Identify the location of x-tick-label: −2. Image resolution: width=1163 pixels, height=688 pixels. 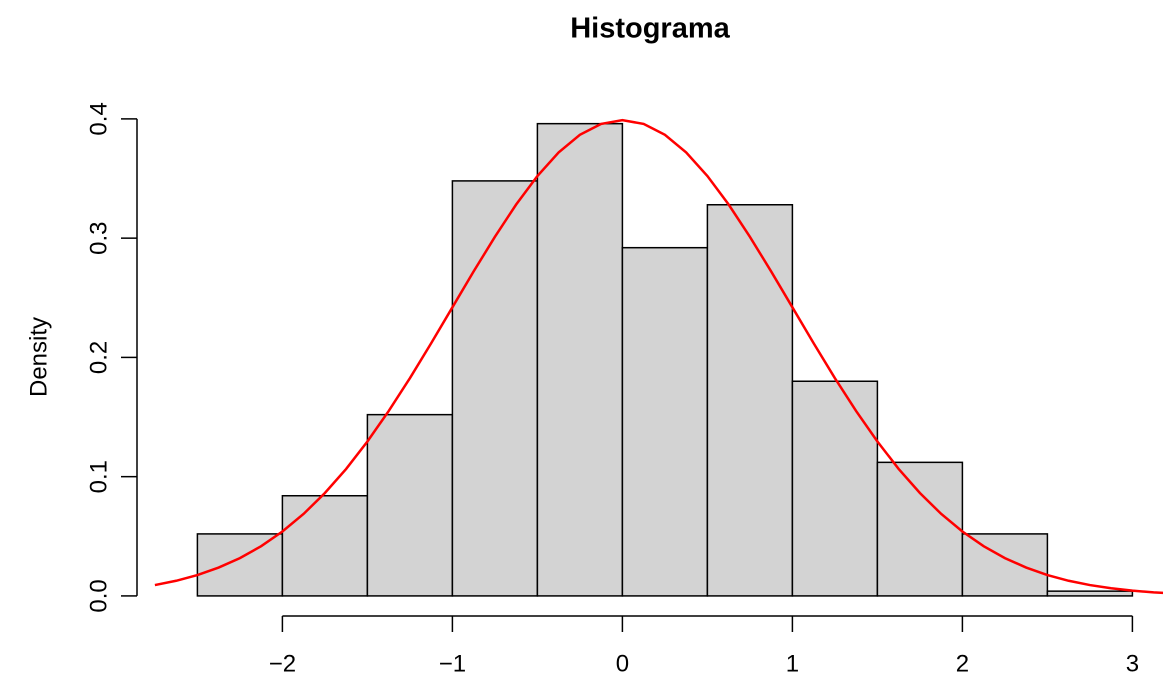
(282, 663).